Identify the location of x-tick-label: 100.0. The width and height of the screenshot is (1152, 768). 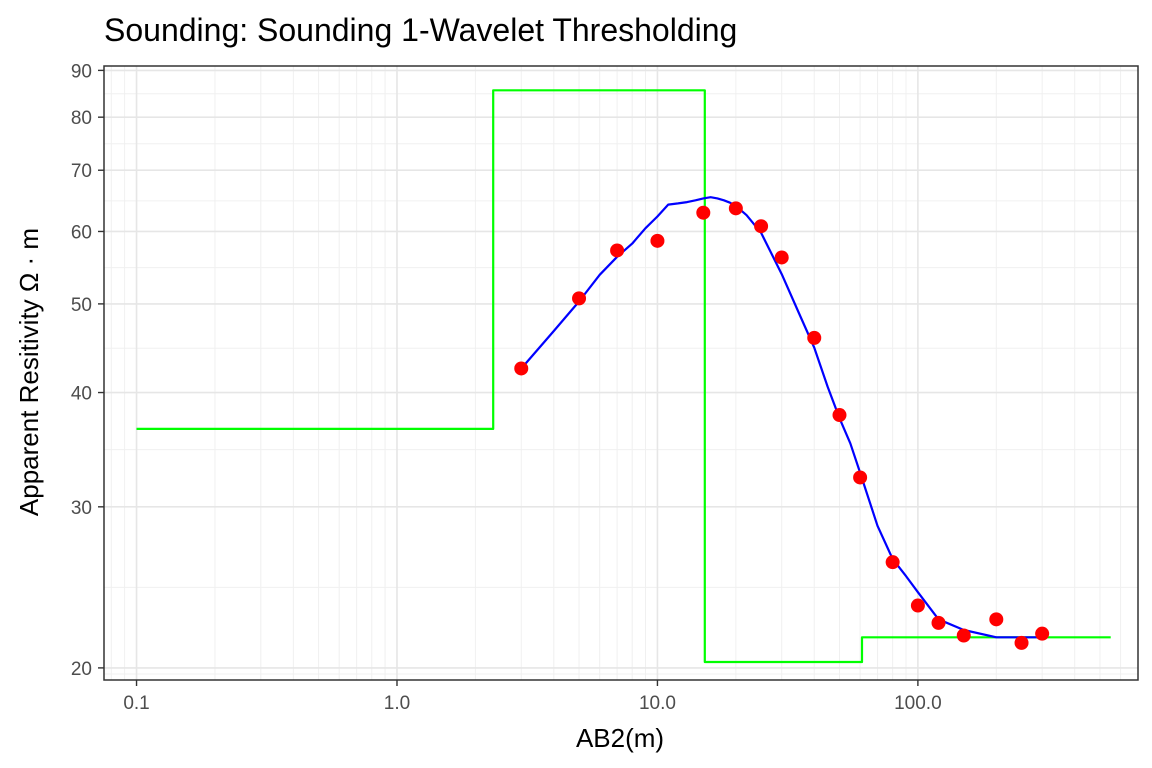
(918, 703).